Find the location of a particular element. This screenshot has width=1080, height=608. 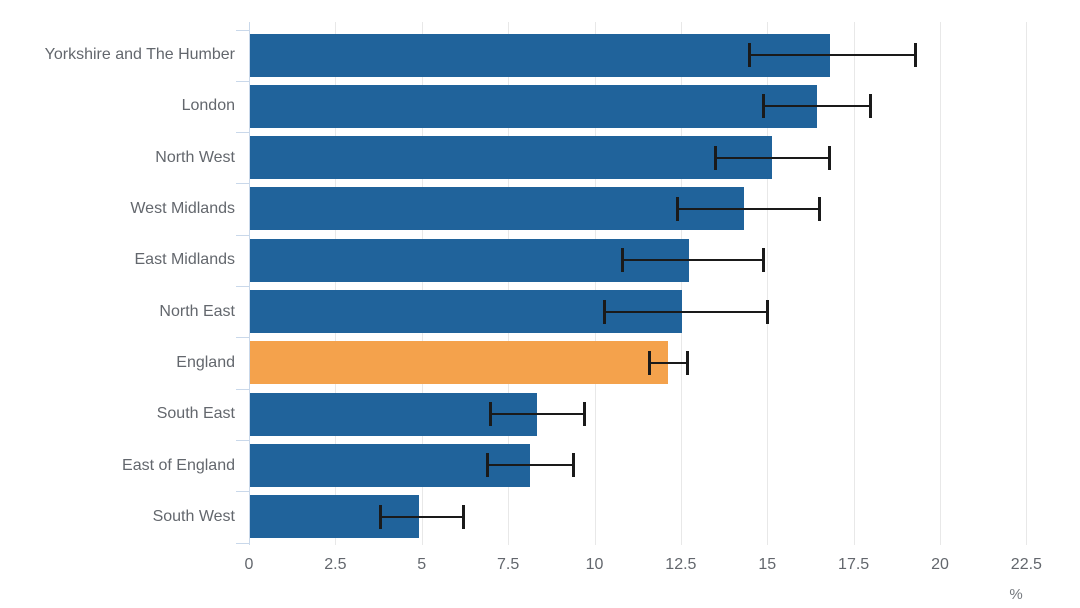

category-label-north-west: North West is located at coordinates (195, 157).